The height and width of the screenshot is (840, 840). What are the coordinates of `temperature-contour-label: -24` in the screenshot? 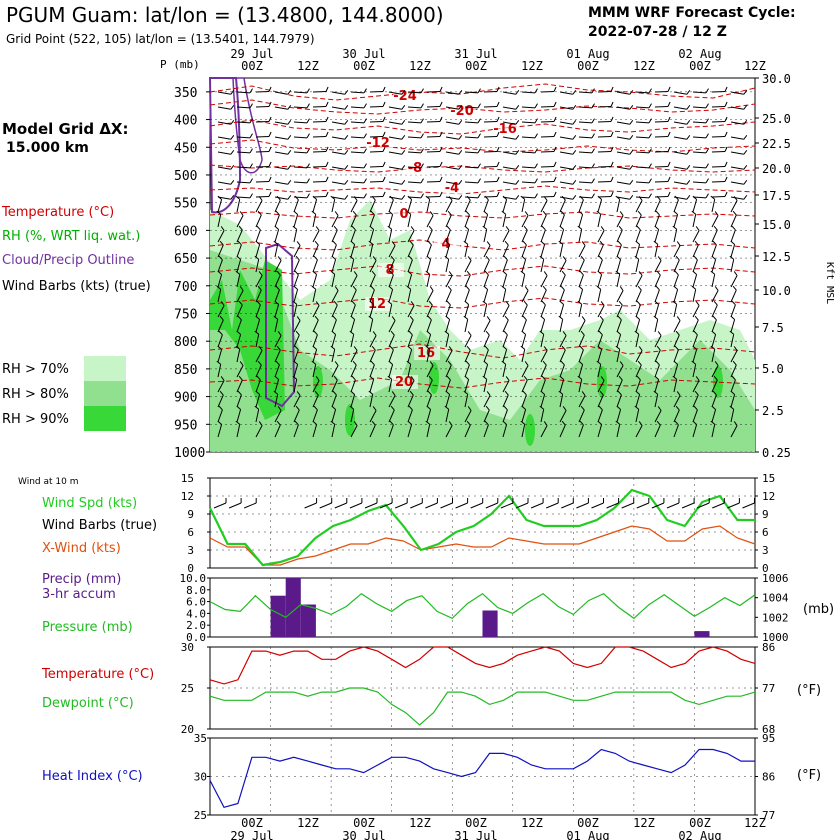 It's located at (405, 96).